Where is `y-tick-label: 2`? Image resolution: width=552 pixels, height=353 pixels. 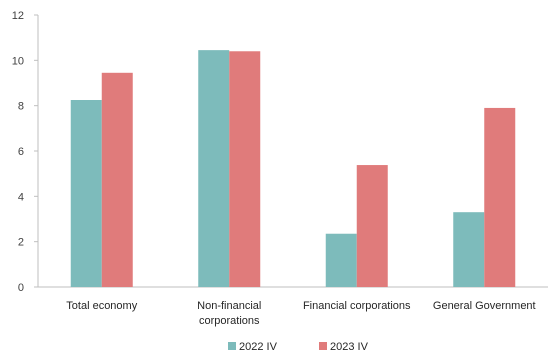 y-tick-label: 2 is located at coordinates (21, 243).